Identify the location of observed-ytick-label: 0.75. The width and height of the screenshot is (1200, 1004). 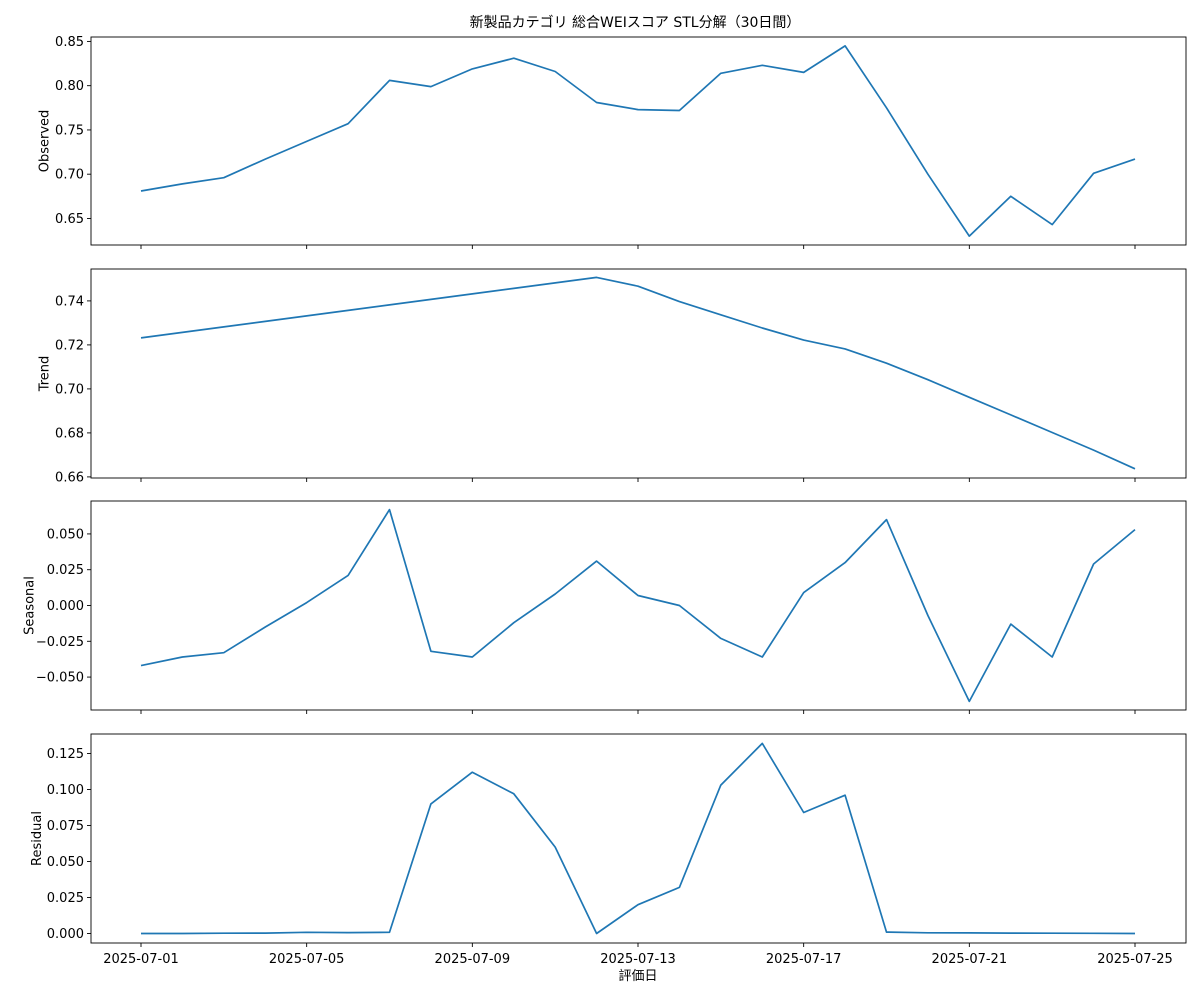
(69, 130).